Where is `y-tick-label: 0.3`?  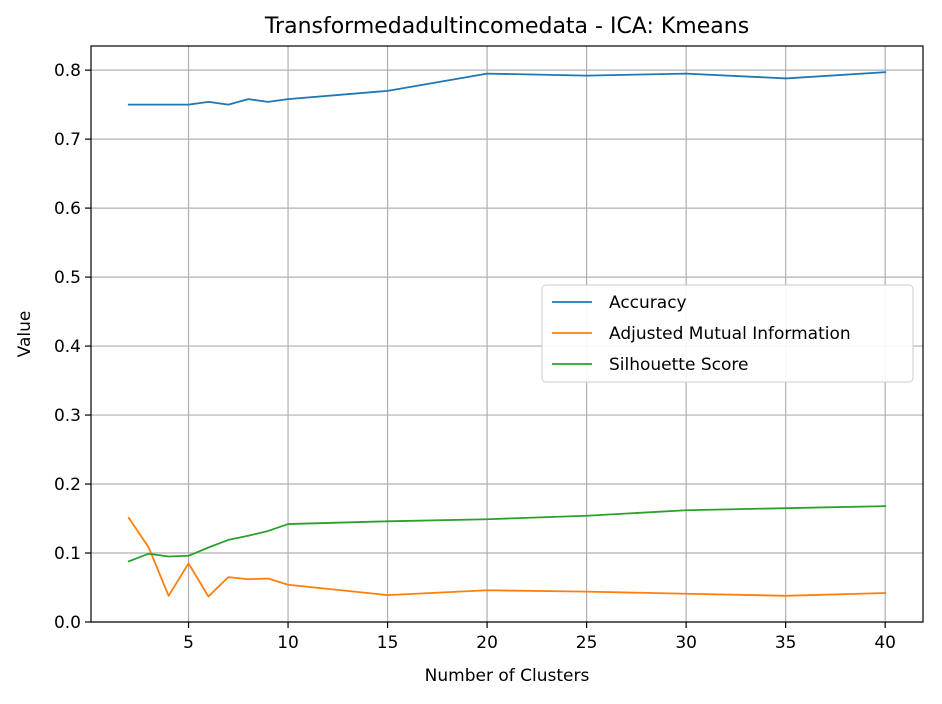
y-tick-label: 0.3 is located at coordinates (67, 416).